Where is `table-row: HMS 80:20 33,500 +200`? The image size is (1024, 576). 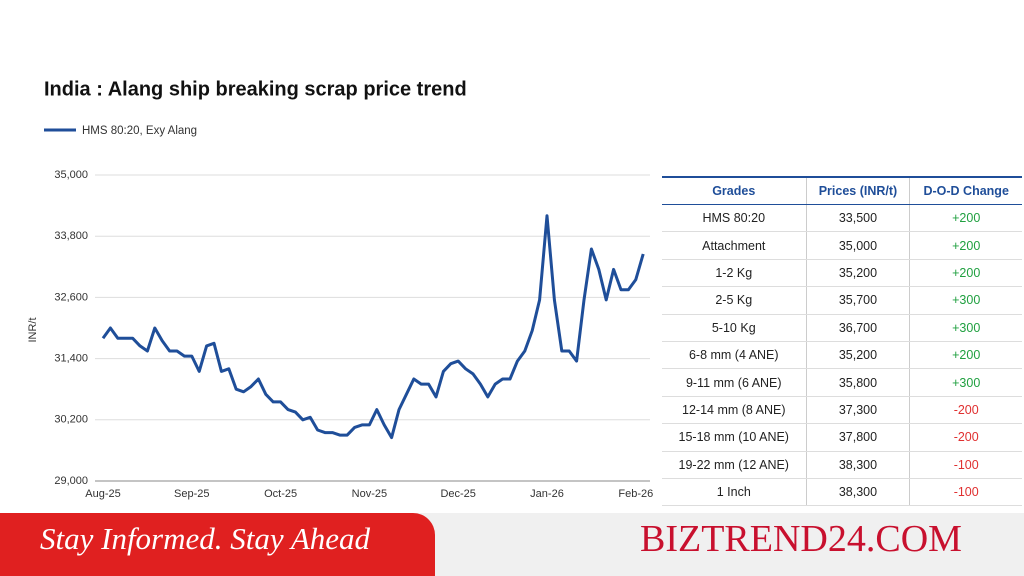 table-row: HMS 80:20 33,500 +200 is located at coordinates (842, 218).